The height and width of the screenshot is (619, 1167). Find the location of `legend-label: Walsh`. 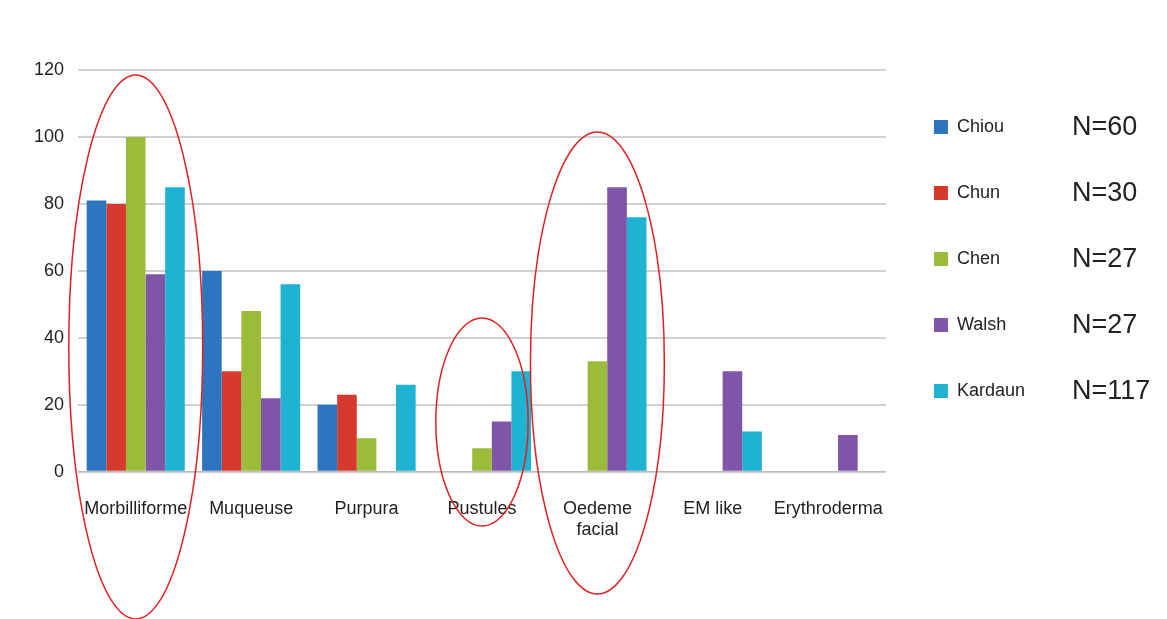

legend-label: Walsh is located at coordinates (981, 323).